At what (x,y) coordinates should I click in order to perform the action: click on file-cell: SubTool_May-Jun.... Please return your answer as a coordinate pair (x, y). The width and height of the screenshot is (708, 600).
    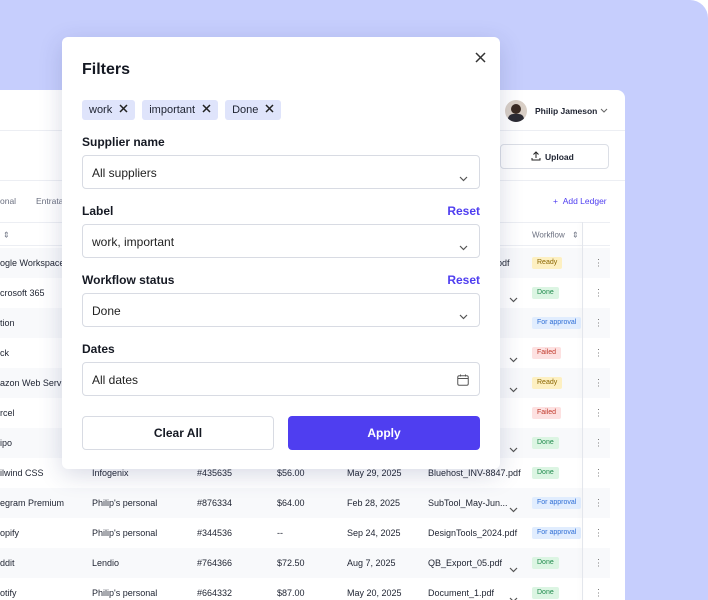
    Looking at the image, I should click on (468, 503).